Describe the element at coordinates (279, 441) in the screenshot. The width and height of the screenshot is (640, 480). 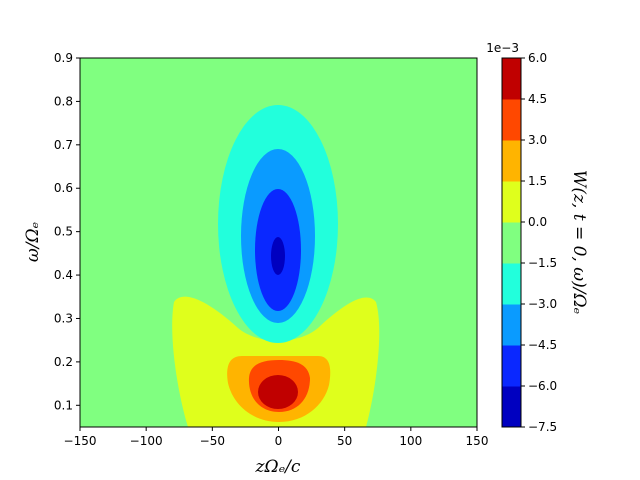
I see `x-tick-label: 0` at that location.